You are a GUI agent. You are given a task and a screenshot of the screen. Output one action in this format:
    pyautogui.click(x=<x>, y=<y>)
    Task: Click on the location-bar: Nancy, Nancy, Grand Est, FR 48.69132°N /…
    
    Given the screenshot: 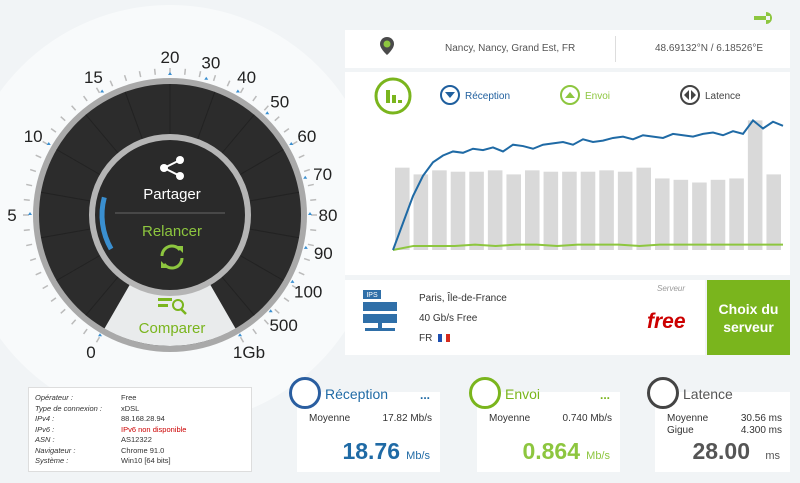 What is the action you would take?
    pyautogui.click(x=567, y=49)
    